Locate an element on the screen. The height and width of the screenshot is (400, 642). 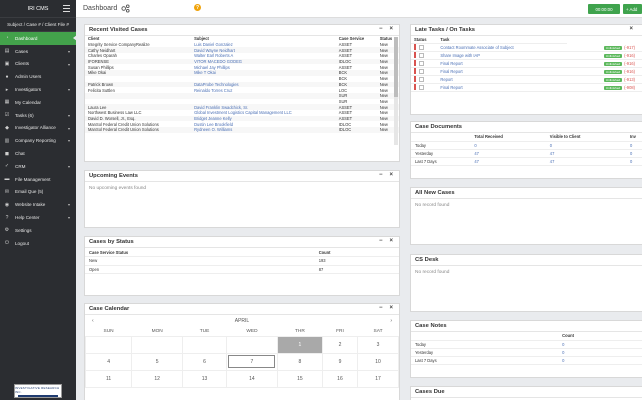
scrollbar is located at coordinates (396, 91).